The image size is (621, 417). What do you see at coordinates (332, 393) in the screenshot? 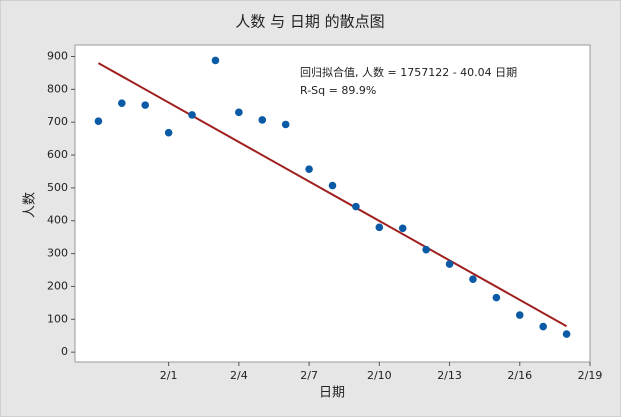
I see `x-axis-label: 日期` at bounding box center [332, 393].